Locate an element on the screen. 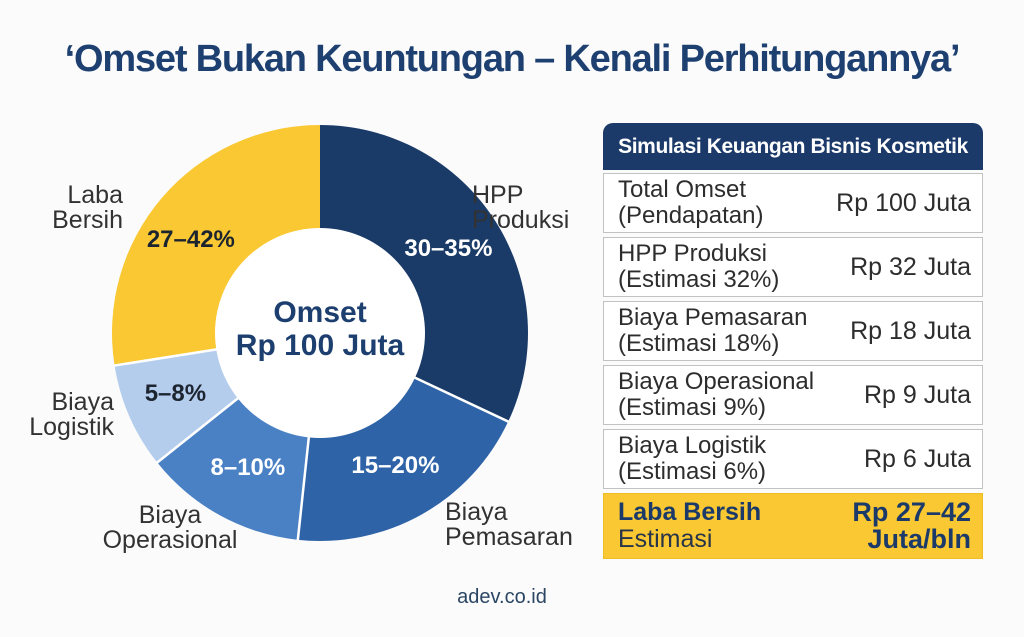  row-label-line: (Estimasi 9%) is located at coordinates (692, 407).